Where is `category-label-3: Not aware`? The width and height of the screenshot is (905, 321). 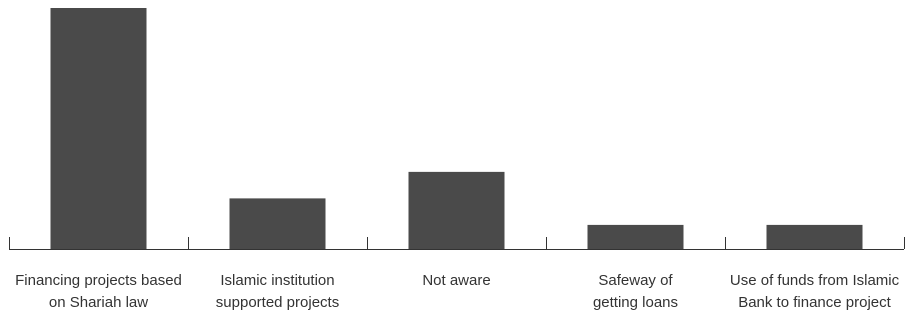
category-label-3: Not aware is located at coordinates (456, 280).